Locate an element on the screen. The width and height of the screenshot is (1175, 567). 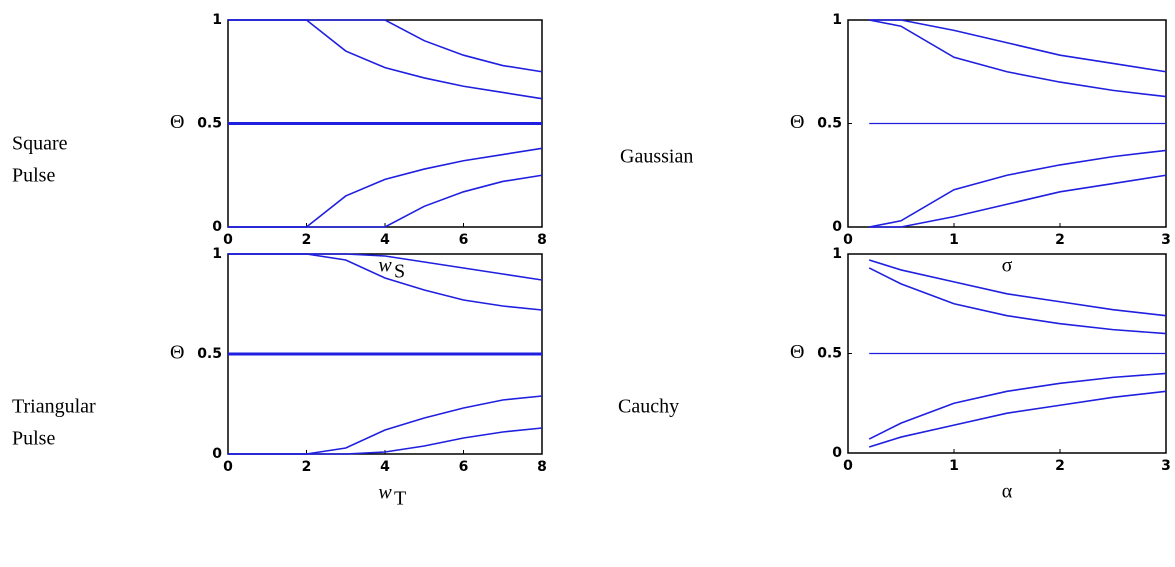
x-axis-label-sub: T is located at coordinates (400, 499).